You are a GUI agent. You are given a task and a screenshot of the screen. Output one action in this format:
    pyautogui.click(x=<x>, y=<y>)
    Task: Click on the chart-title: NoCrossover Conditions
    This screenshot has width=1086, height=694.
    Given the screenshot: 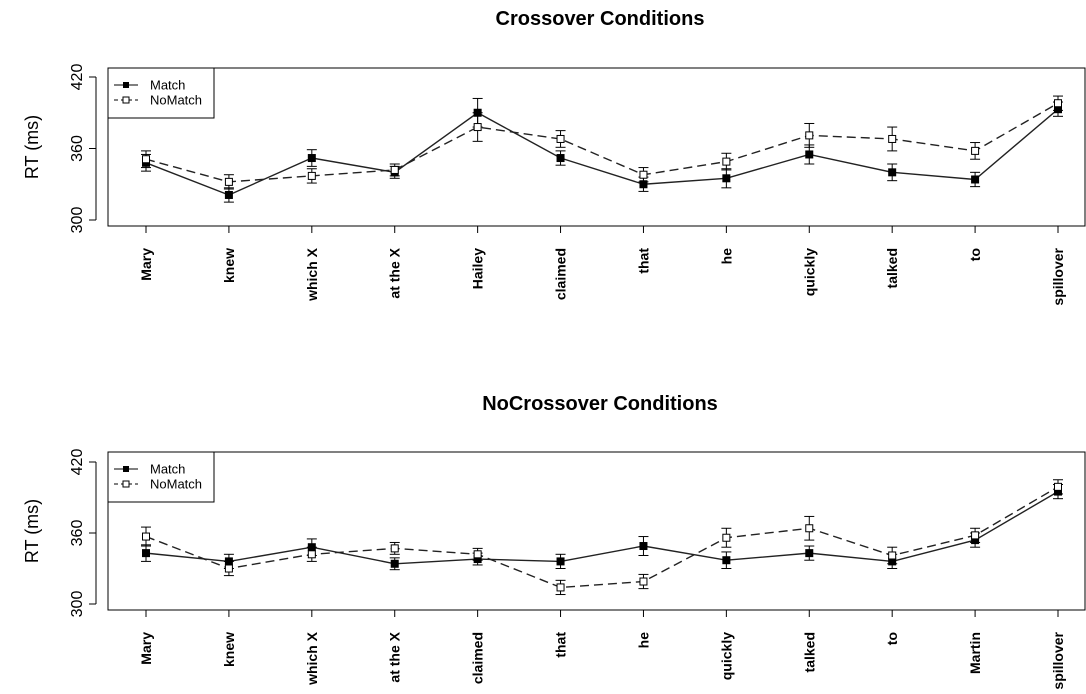 What is the action you would take?
    pyautogui.click(x=600, y=404)
    